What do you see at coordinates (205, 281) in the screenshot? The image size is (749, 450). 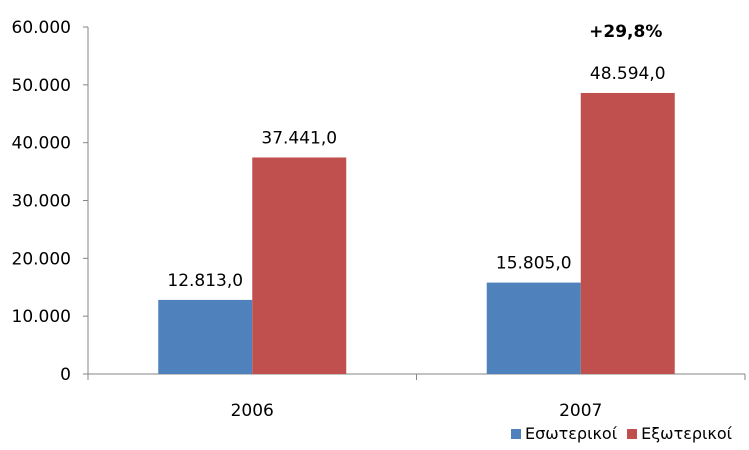 I see `data-label-series-0-cat-0: 12.813,0` at bounding box center [205, 281].